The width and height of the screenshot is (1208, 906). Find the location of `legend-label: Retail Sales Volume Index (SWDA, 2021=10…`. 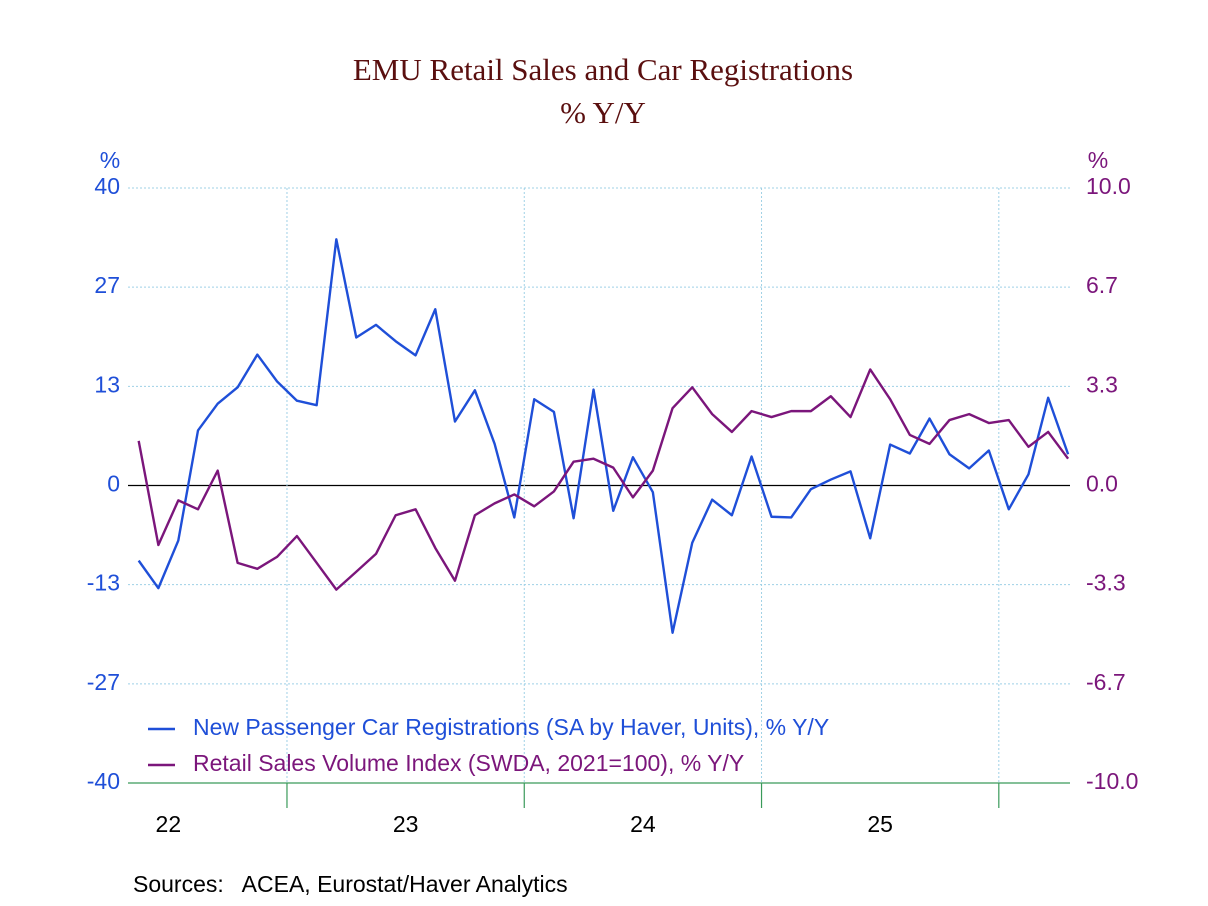

legend-label: Retail Sales Volume Index (SWDA, 2021=10… is located at coordinates (468, 763).